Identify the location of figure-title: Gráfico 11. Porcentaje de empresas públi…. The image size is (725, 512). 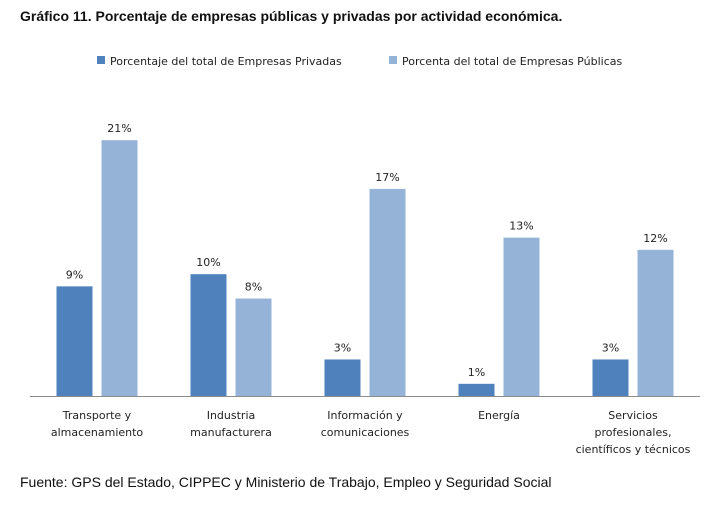
(291, 16).